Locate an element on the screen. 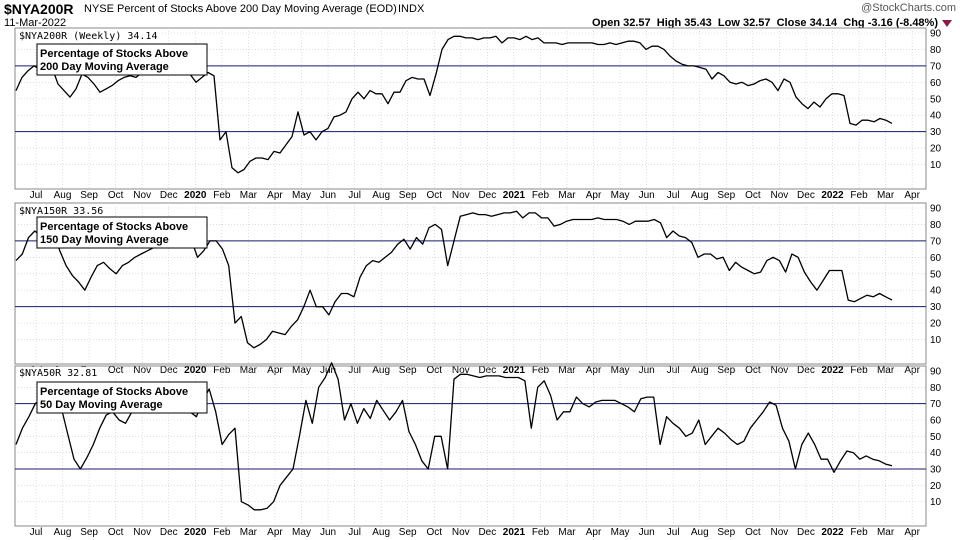 The width and height of the screenshot is (960, 540). annotation-line: 150 Day Moving Average is located at coordinates (104, 240).